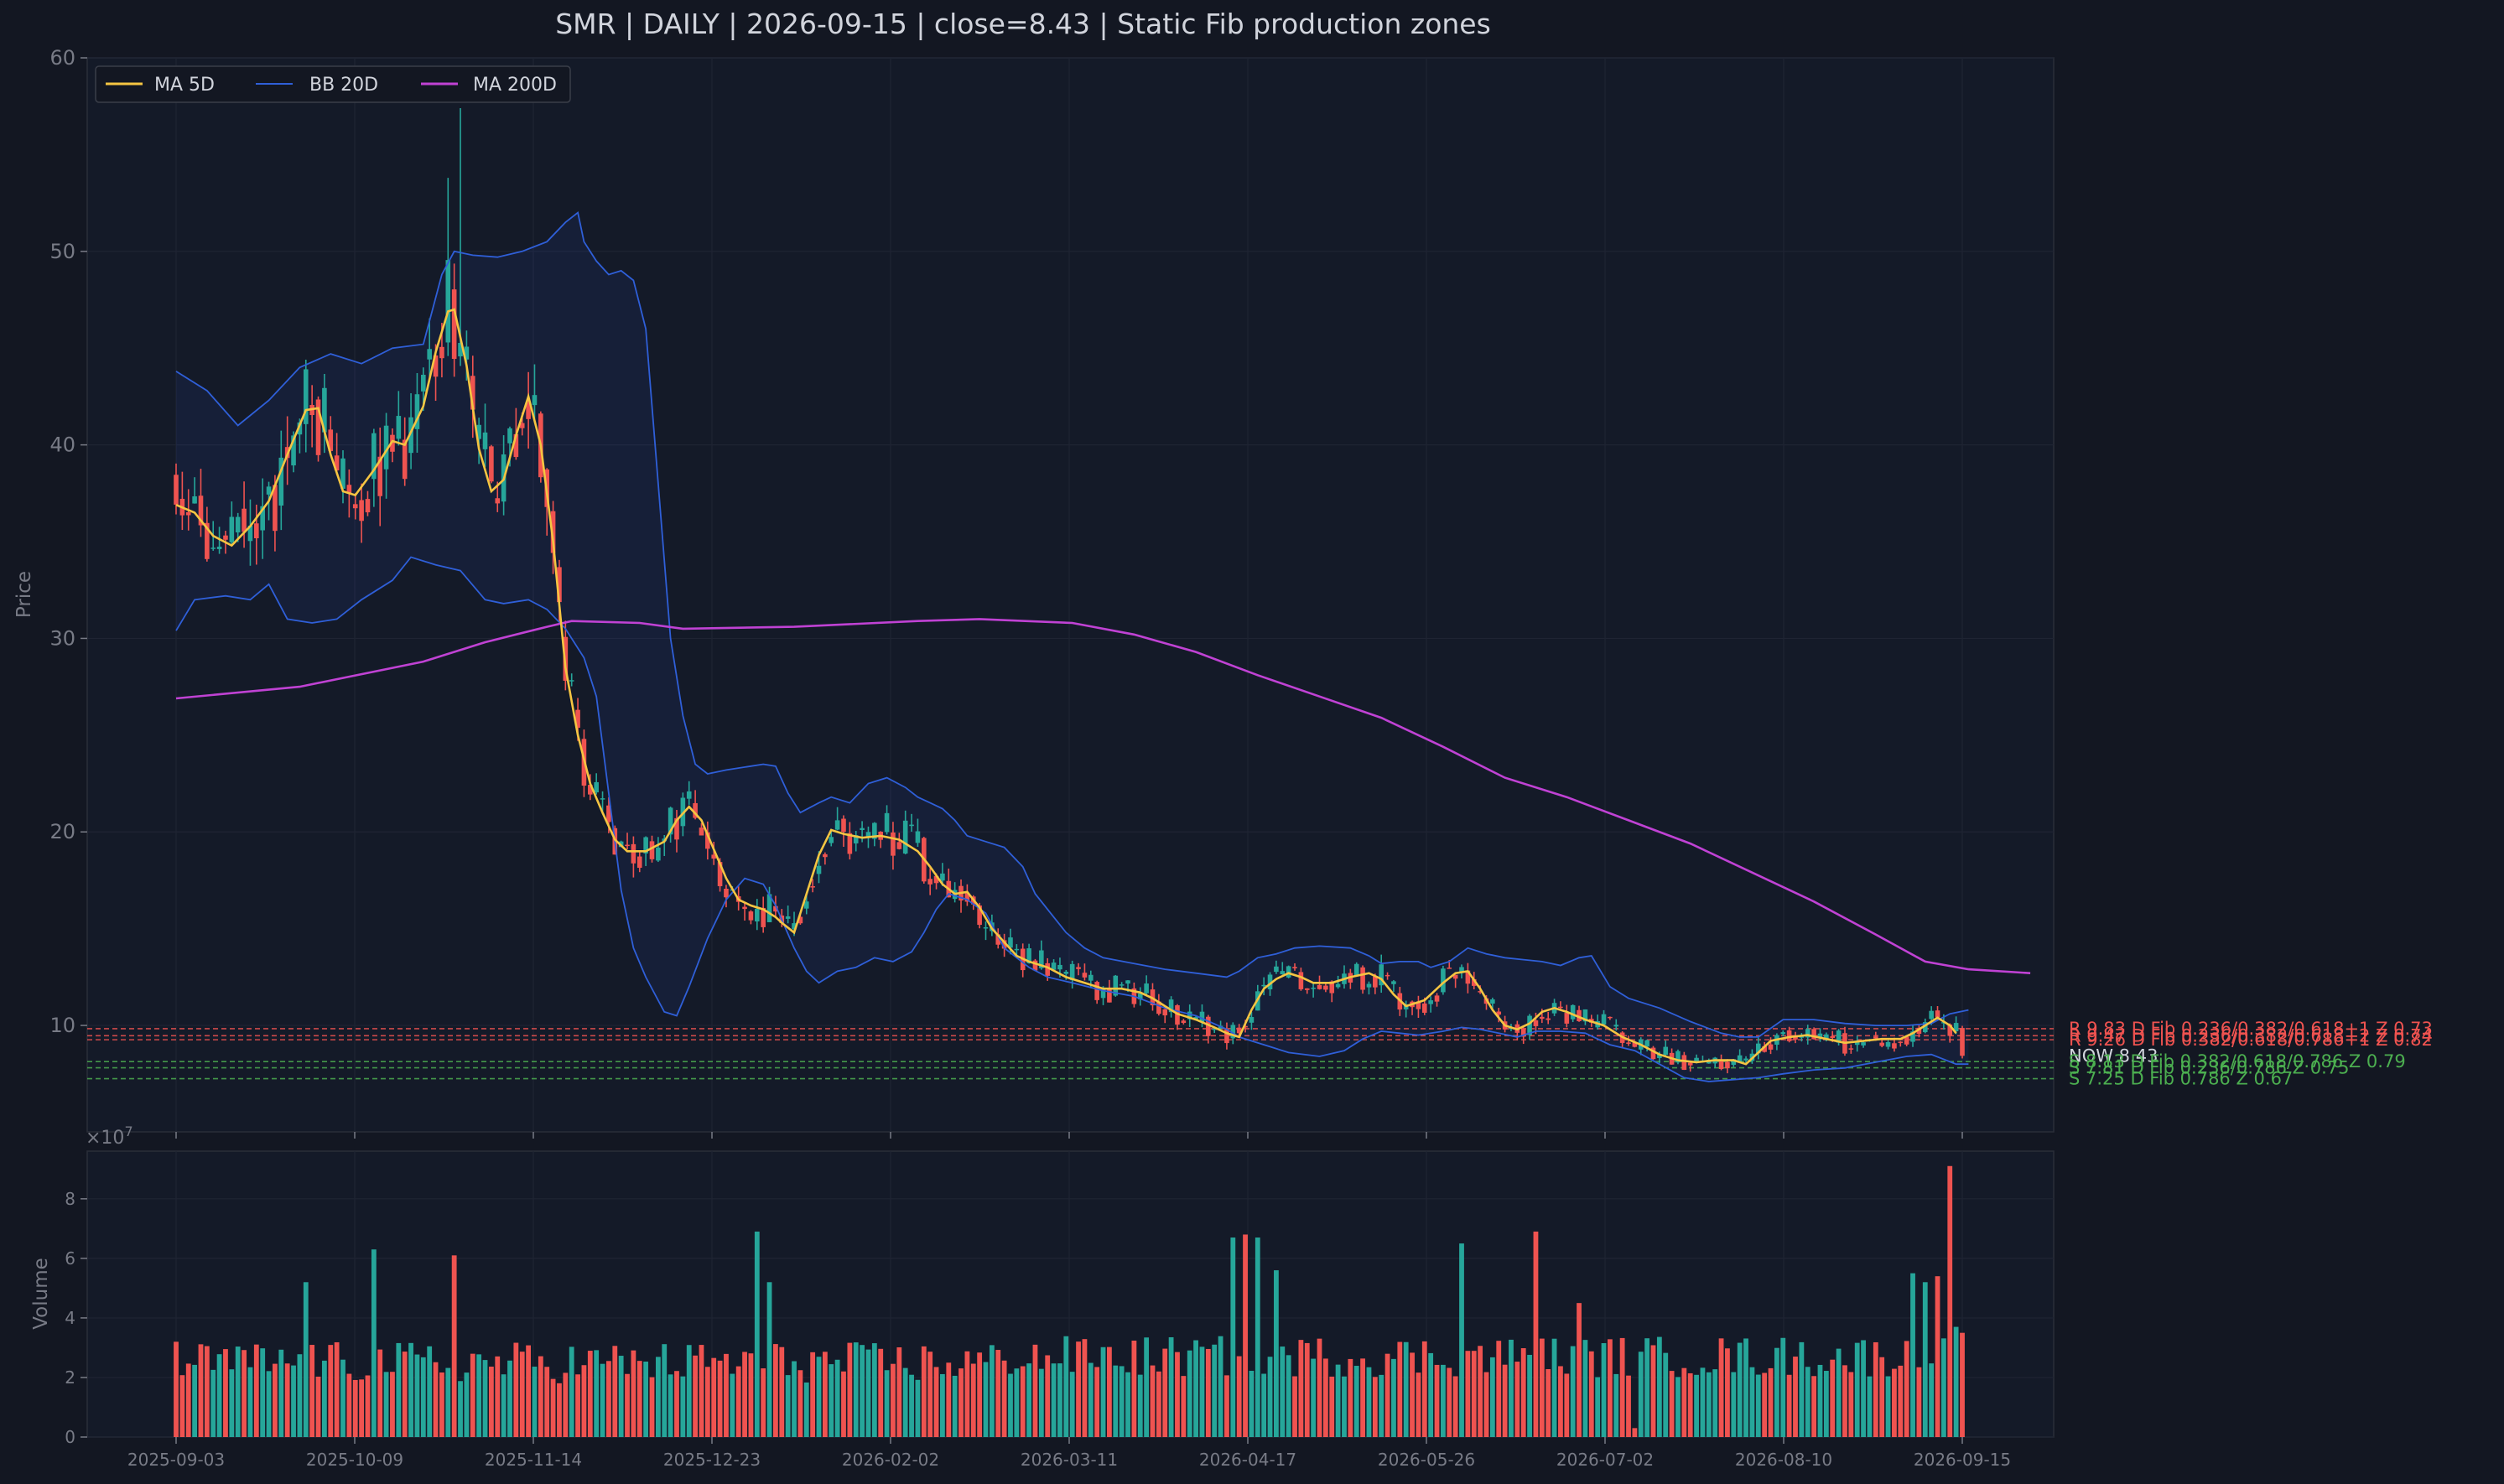 The height and width of the screenshot is (1484, 2504). I want to click on volume-axis-label: Volume, so click(41, 1294).